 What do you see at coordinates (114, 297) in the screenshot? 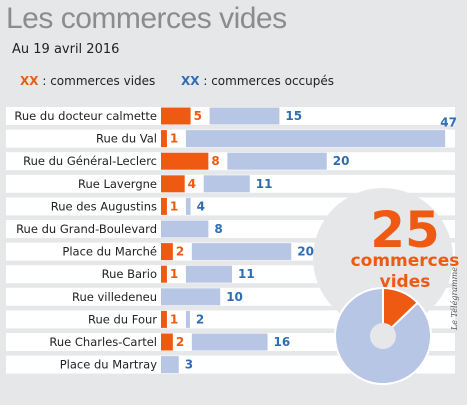
I see `category-label: Rue villedeneu` at bounding box center [114, 297].